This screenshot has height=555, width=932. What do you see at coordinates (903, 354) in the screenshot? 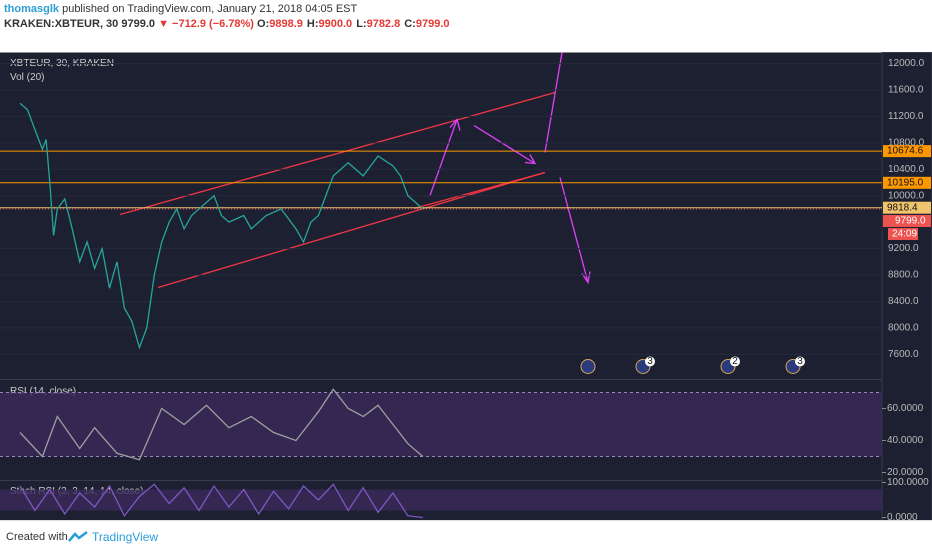
I see `y-tick-label: 7600.0` at bounding box center [903, 354].